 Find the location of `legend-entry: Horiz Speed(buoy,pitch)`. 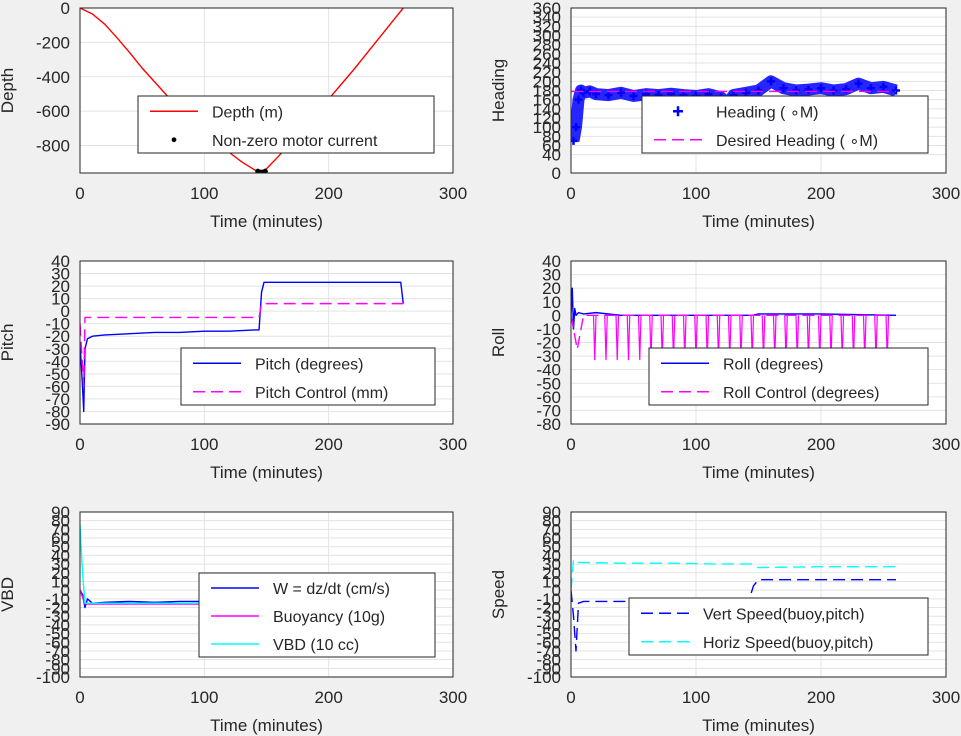

legend-entry: Horiz Speed(buoy,pitch) is located at coordinates (788, 643).